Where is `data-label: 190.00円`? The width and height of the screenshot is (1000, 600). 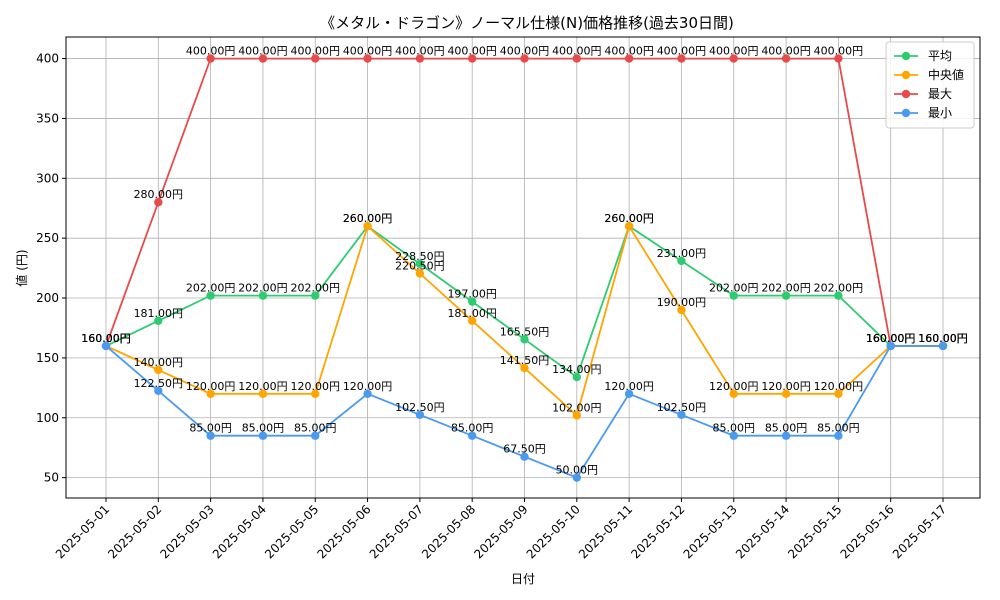 data-label: 190.00円 is located at coordinates (682, 302).